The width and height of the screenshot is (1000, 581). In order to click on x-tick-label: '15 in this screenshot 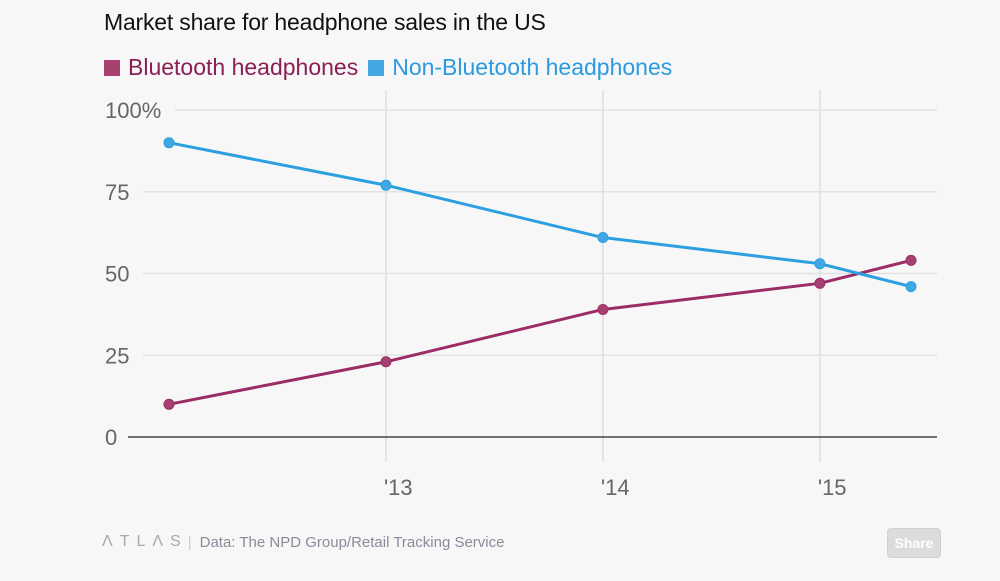, I will do `click(832, 487)`.